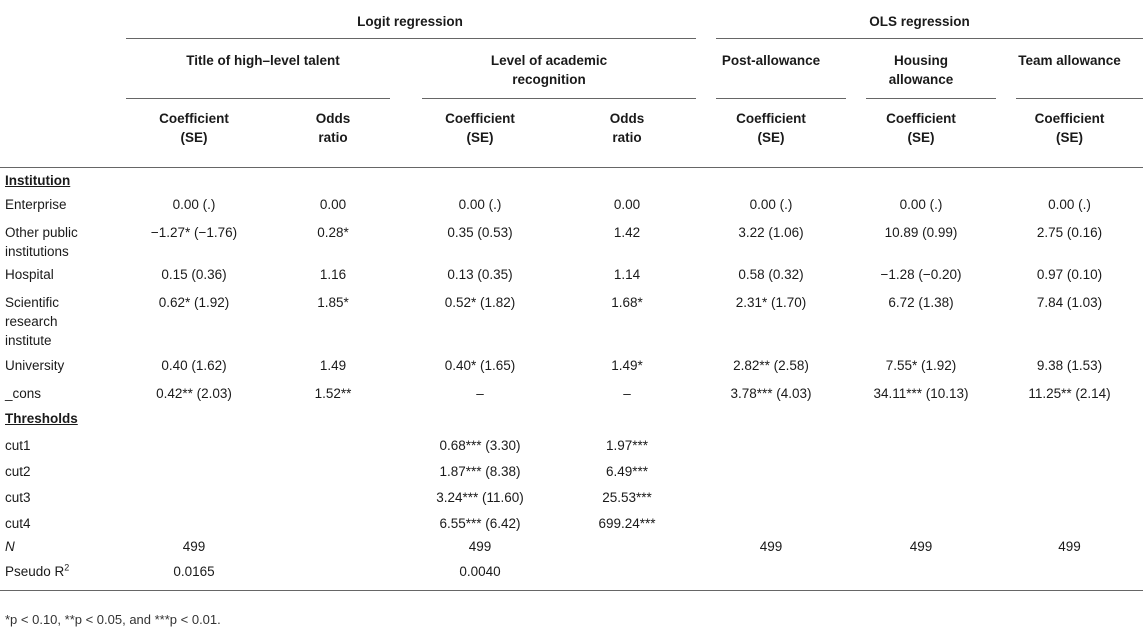  What do you see at coordinates (1069, 393) in the screenshot?
I see `cell: 11.25** (2.14)` at bounding box center [1069, 393].